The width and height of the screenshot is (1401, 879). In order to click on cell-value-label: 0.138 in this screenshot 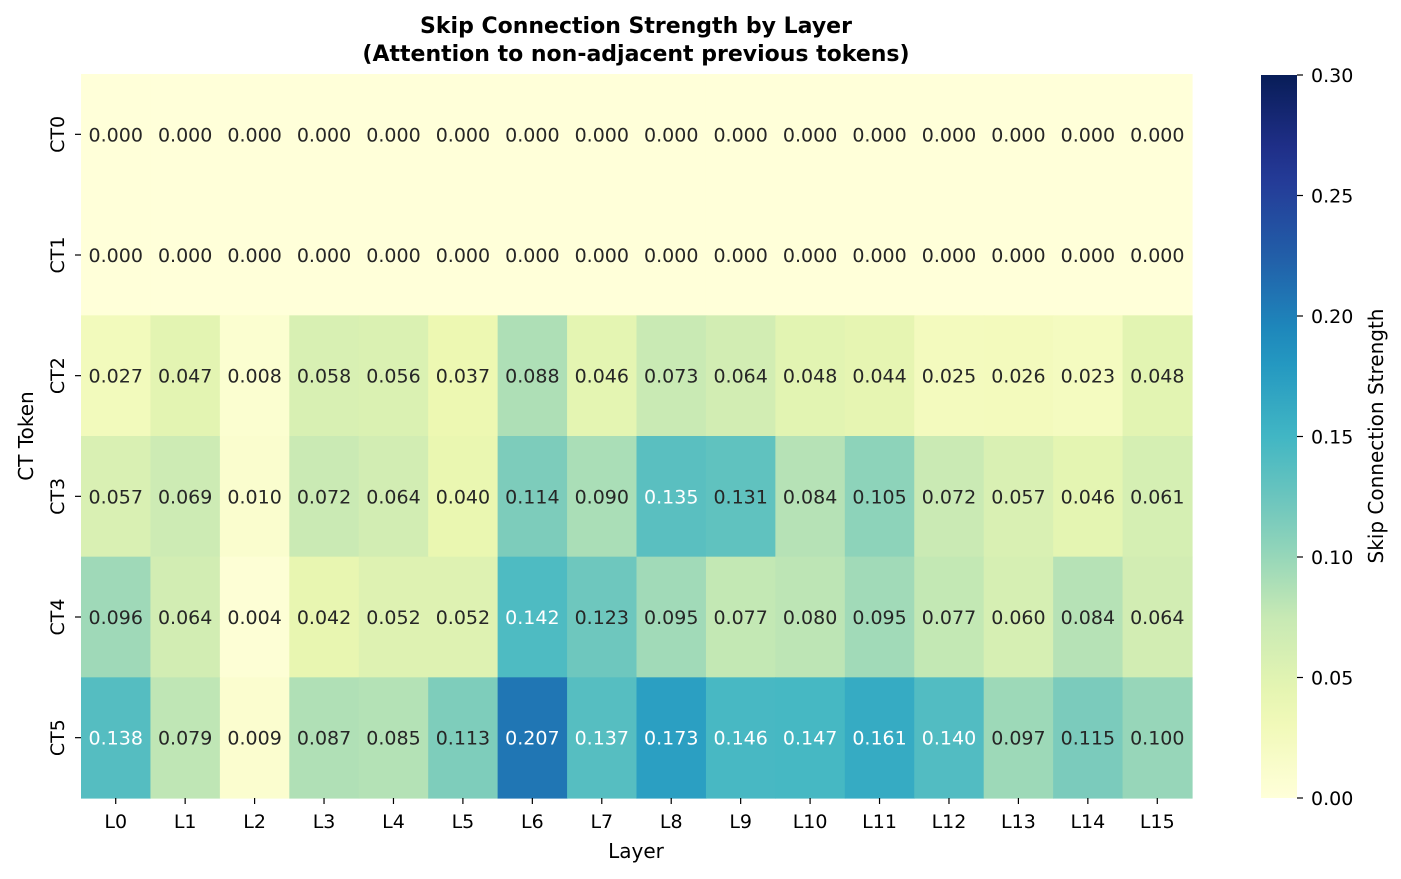, I will do `click(116, 739)`.